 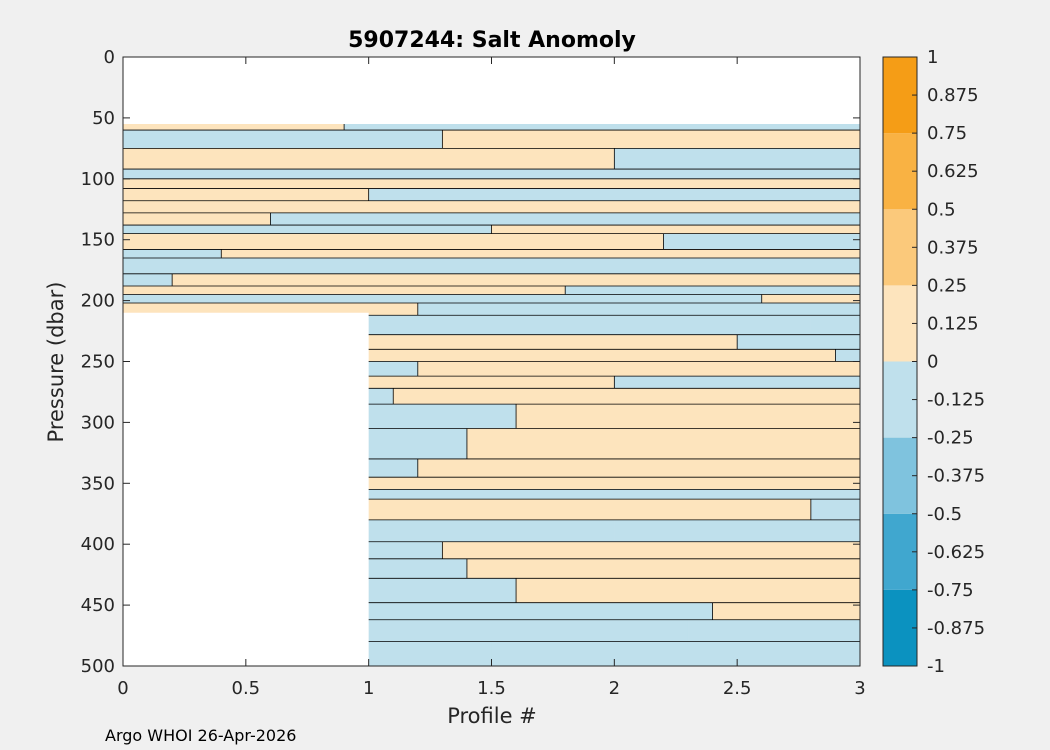 What do you see at coordinates (98, 240) in the screenshot?
I see `y-tick-label: 150` at bounding box center [98, 240].